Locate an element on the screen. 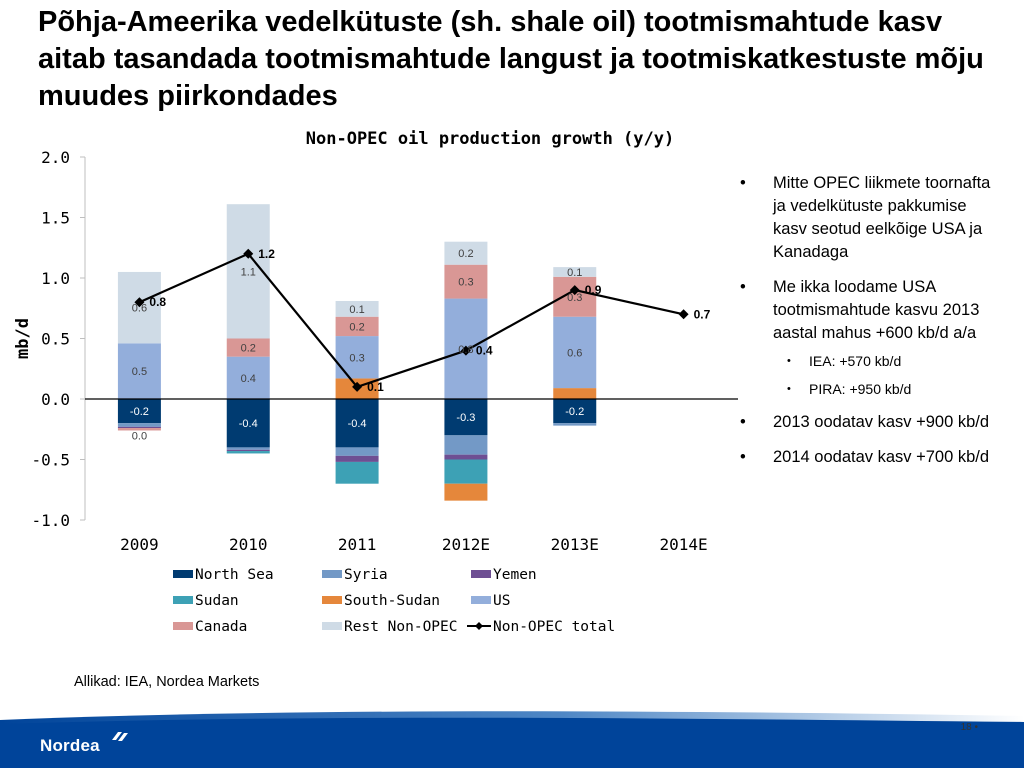  x-tick-label: 2011 is located at coordinates (357, 544).